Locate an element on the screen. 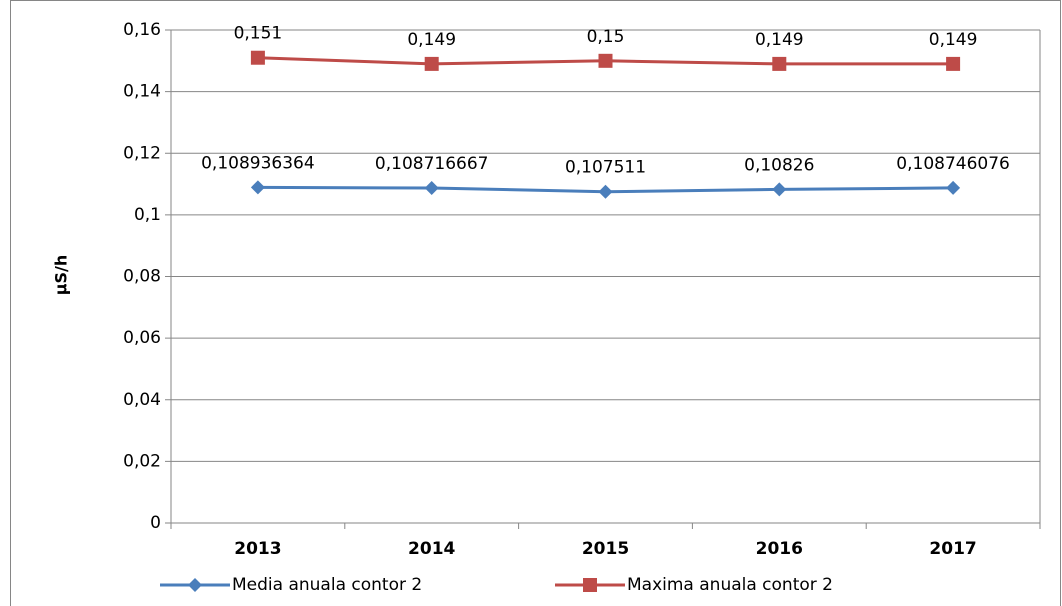 Image resolution: width=1062 pixels, height=606 pixels. legend-label: Maxima anuala contor 2 is located at coordinates (730, 585).